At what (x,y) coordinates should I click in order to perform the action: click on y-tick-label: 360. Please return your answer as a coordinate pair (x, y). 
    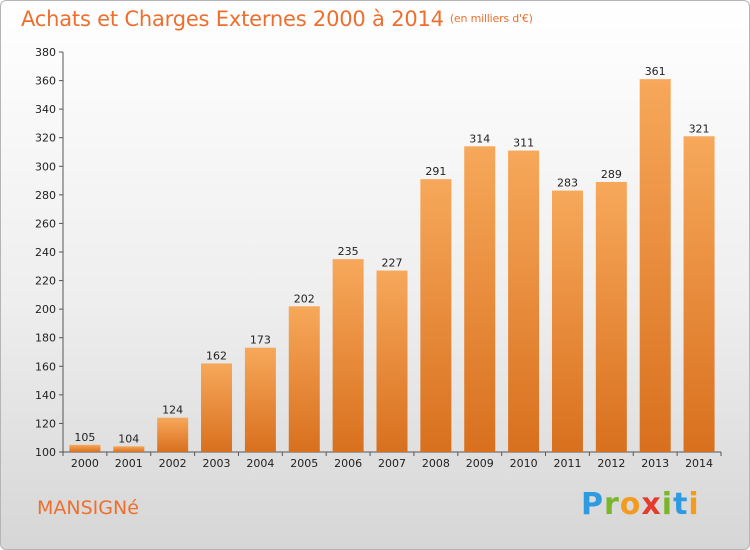
    Looking at the image, I should click on (45, 81).